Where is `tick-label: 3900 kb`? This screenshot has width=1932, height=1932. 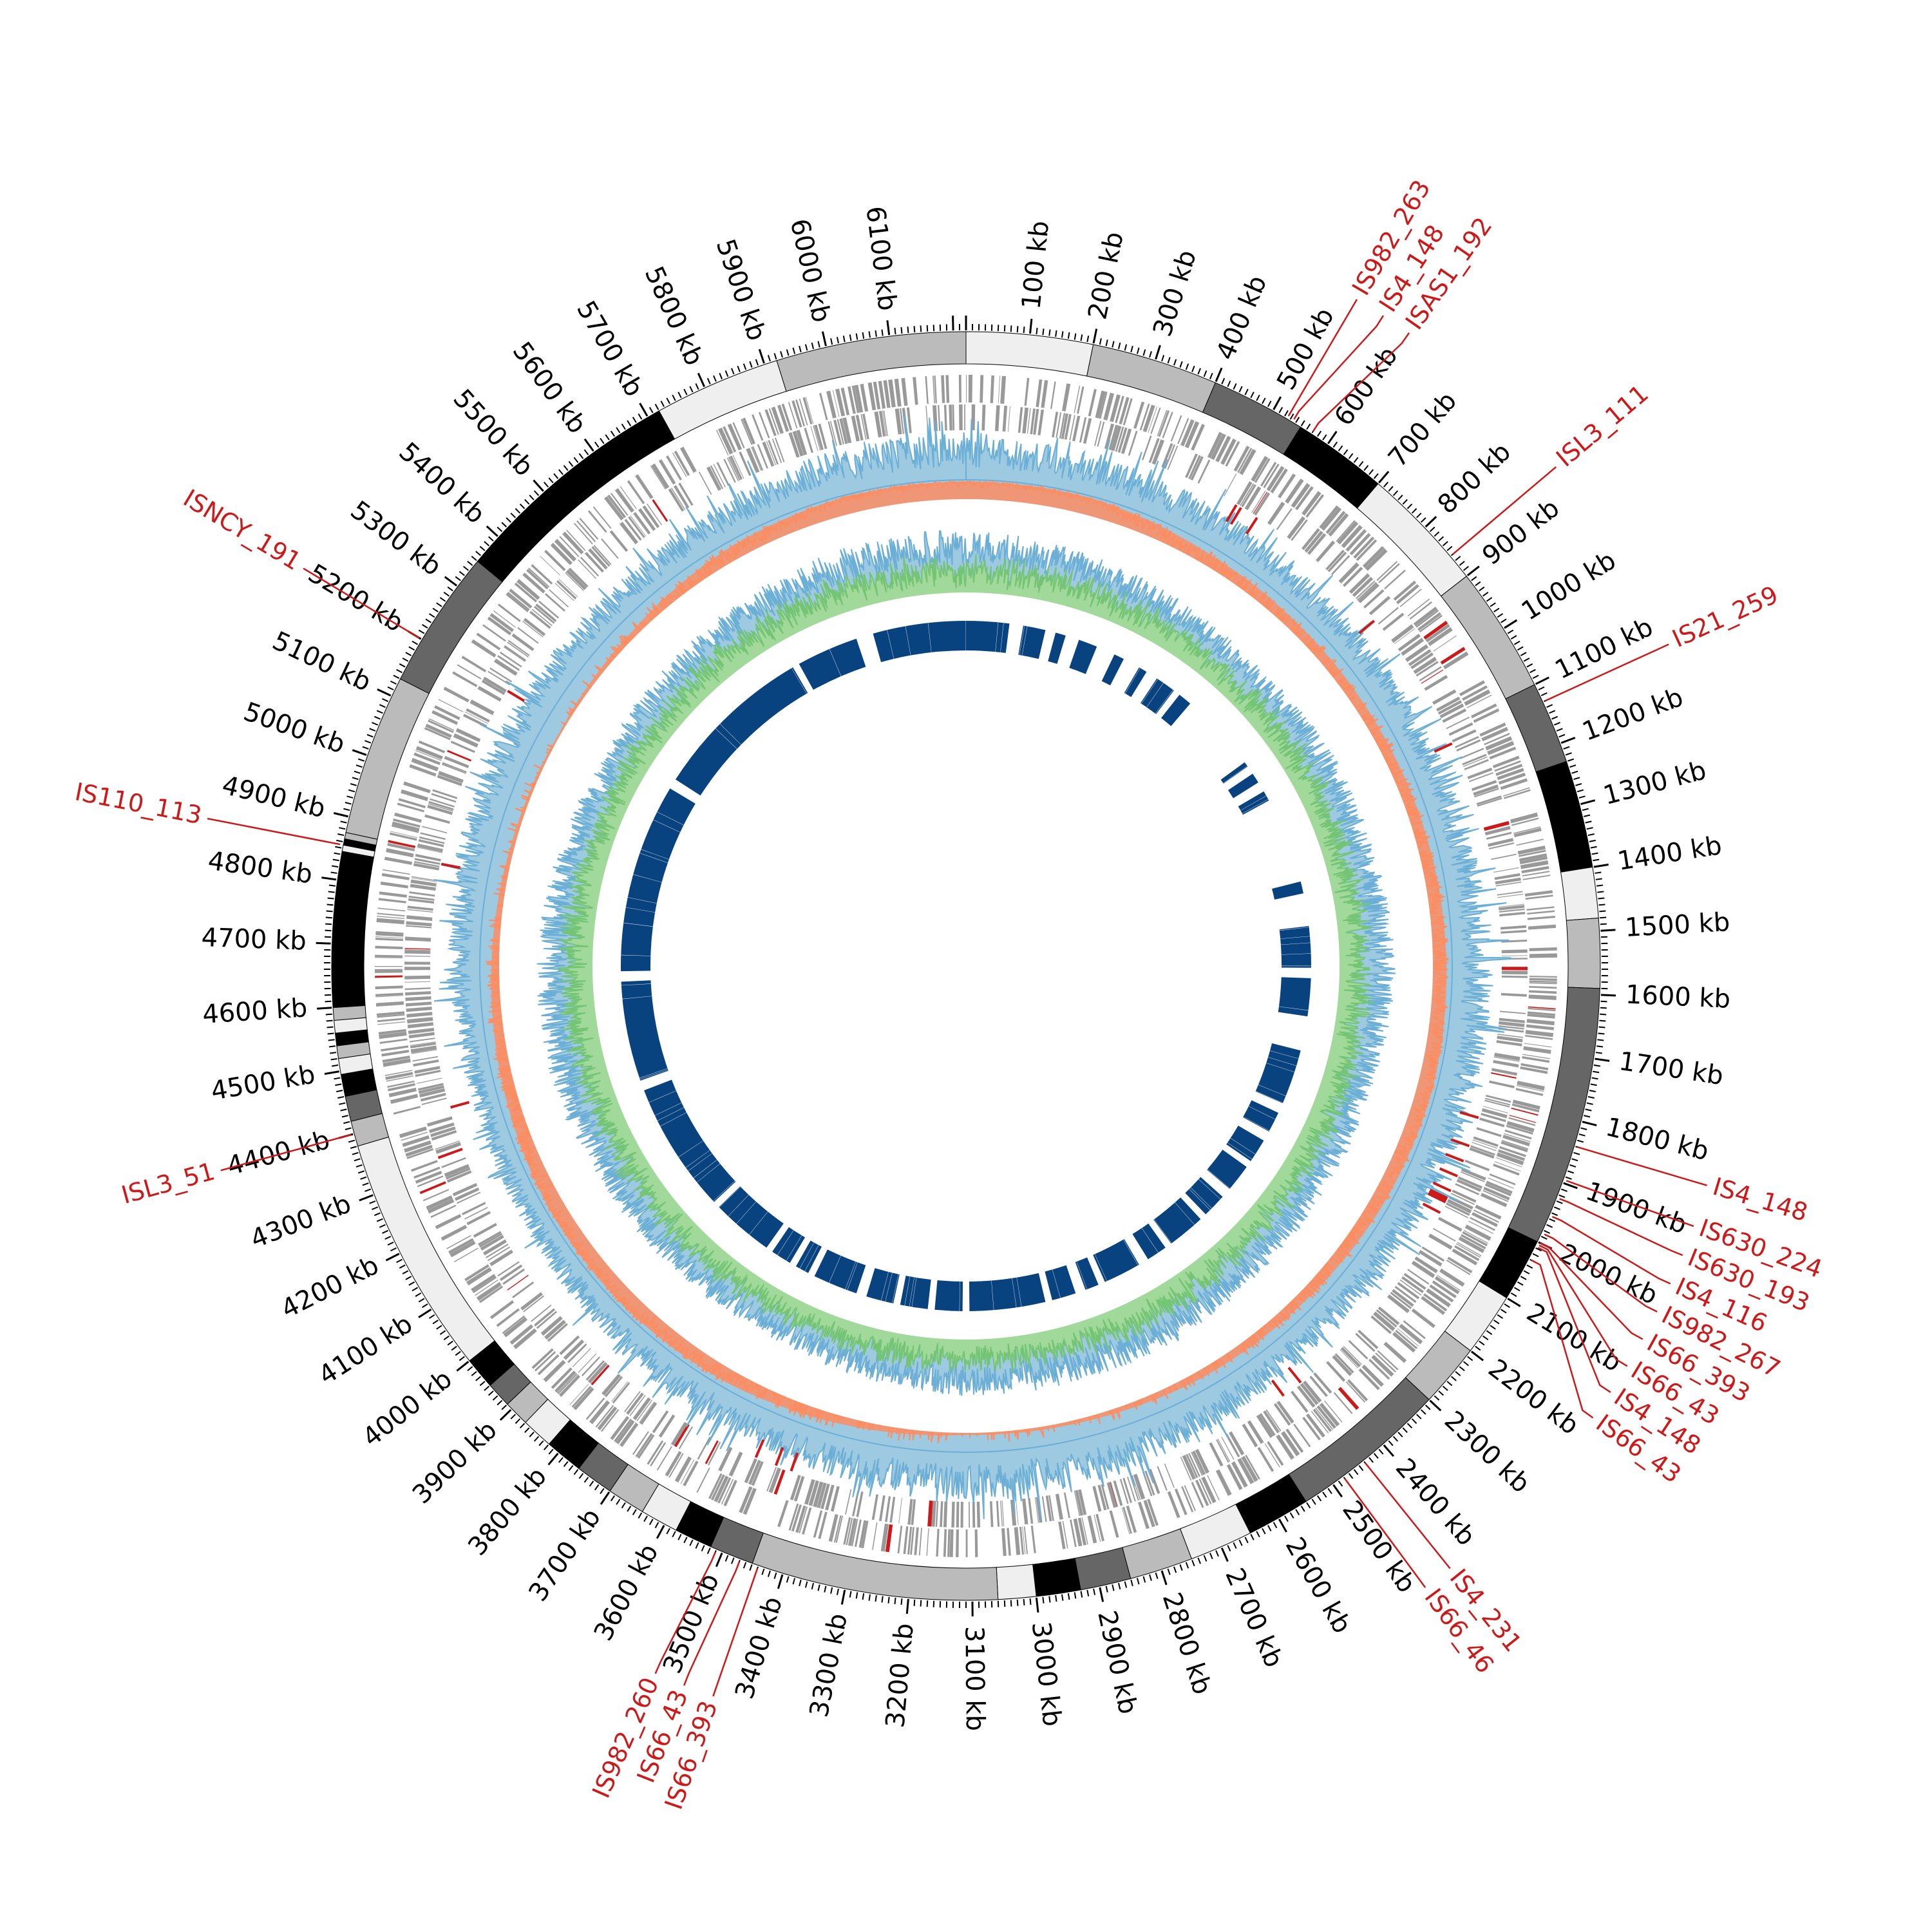 tick-label: 3900 kb is located at coordinates (455, 1463).